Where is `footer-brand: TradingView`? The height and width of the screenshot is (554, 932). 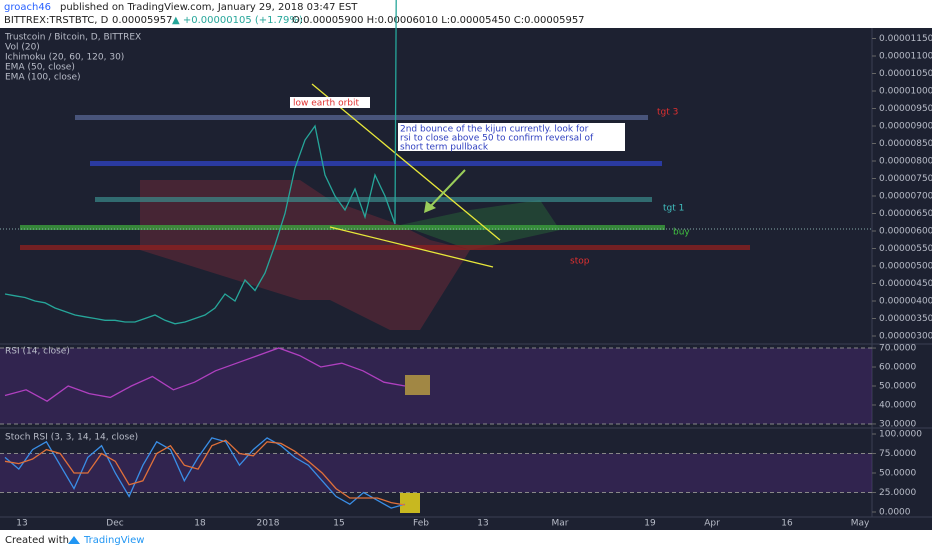
footer-brand: TradingView is located at coordinates (113, 540).